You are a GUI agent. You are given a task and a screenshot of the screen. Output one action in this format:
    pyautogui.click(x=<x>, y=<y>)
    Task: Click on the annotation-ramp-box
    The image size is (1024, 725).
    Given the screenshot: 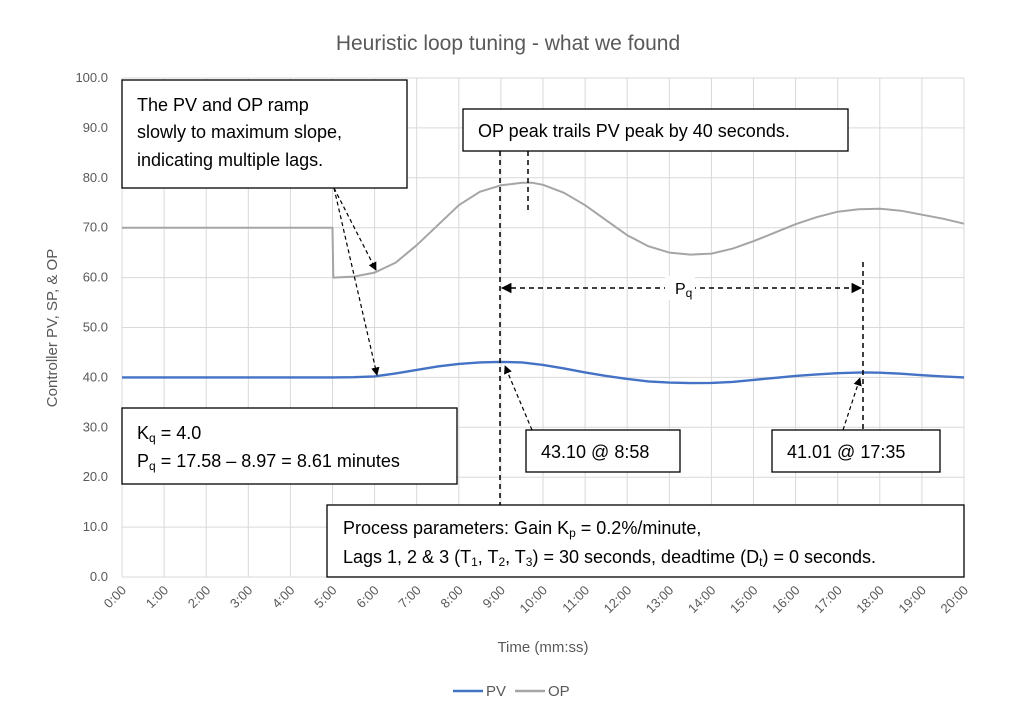 What is the action you would take?
    pyautogui.click(x=264, y=134)
    